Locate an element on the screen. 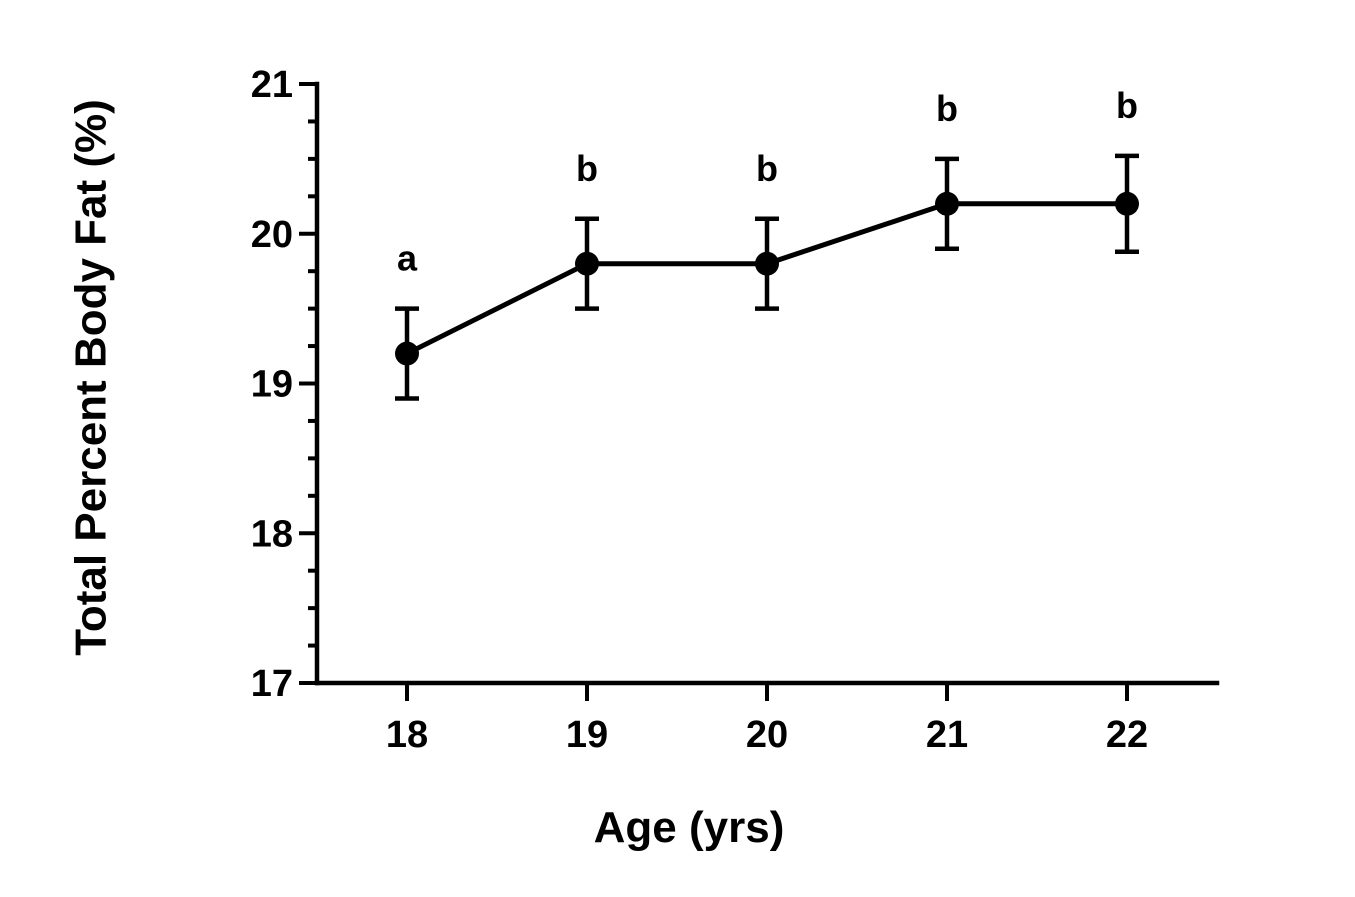 This screenshot has width=1355, height=897. x-axis-title: Age (yrs) is located at coordinates (689, 827).